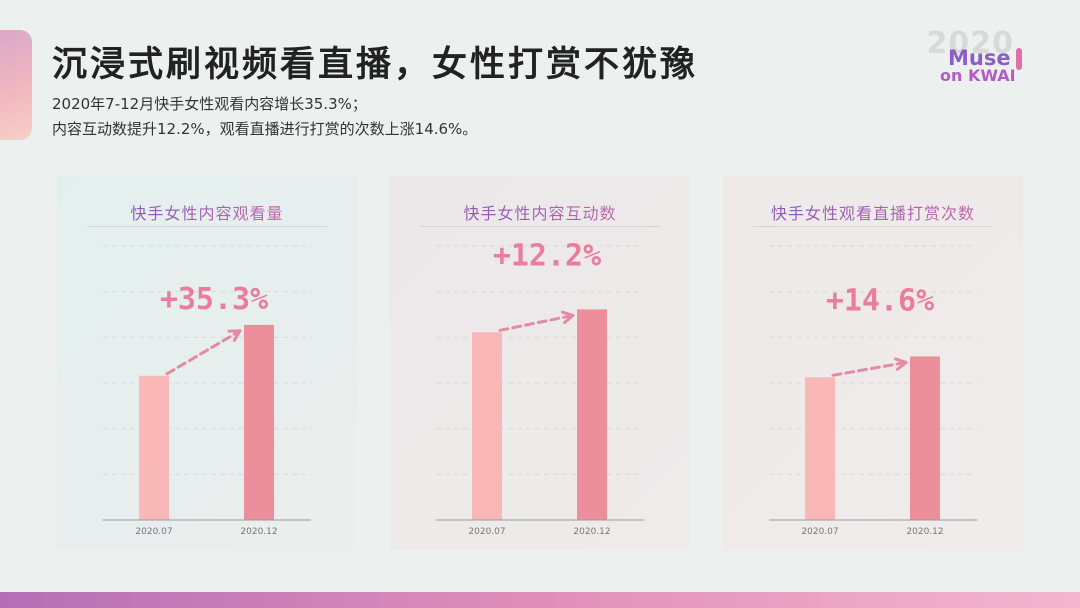 Image resolution: width=1080 pixels, height=608 pixels. I want to click on chart-title: 快手女性内容观看量, so click(207, 213).